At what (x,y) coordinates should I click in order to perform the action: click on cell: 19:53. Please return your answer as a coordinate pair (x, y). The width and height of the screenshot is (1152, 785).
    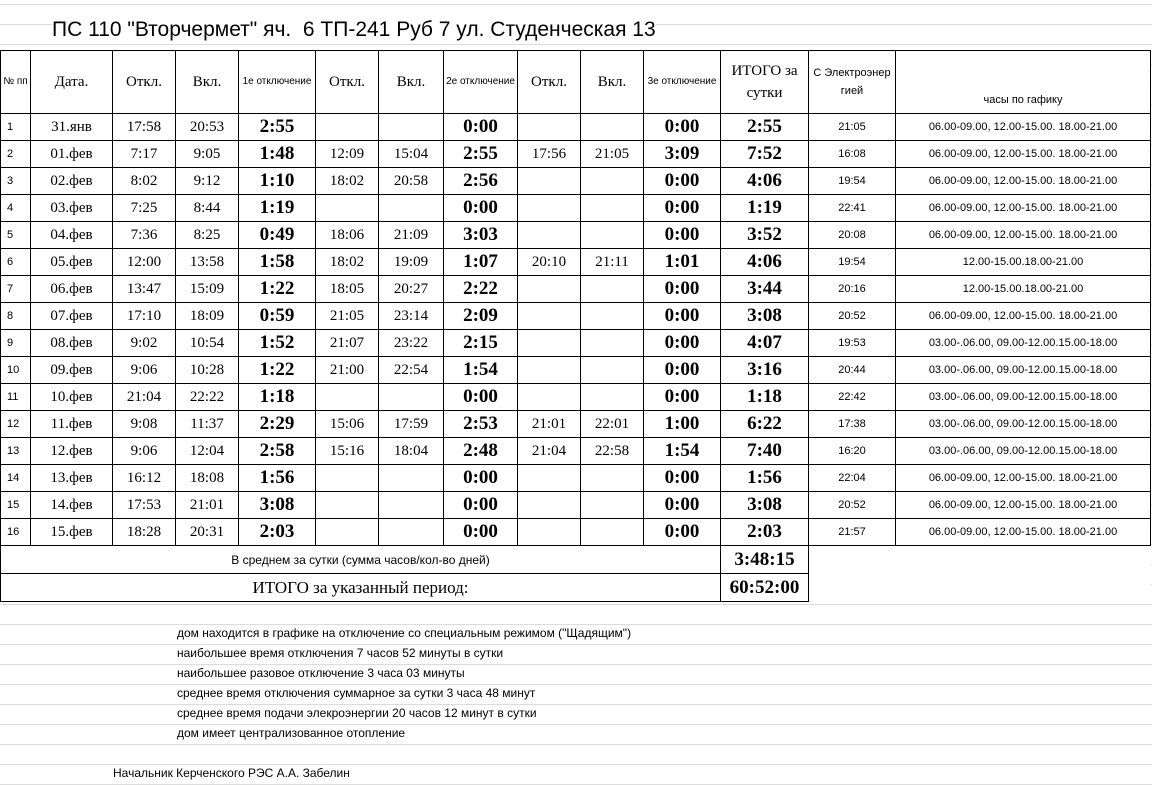
    Looking at the image, I should click on (852, 343).